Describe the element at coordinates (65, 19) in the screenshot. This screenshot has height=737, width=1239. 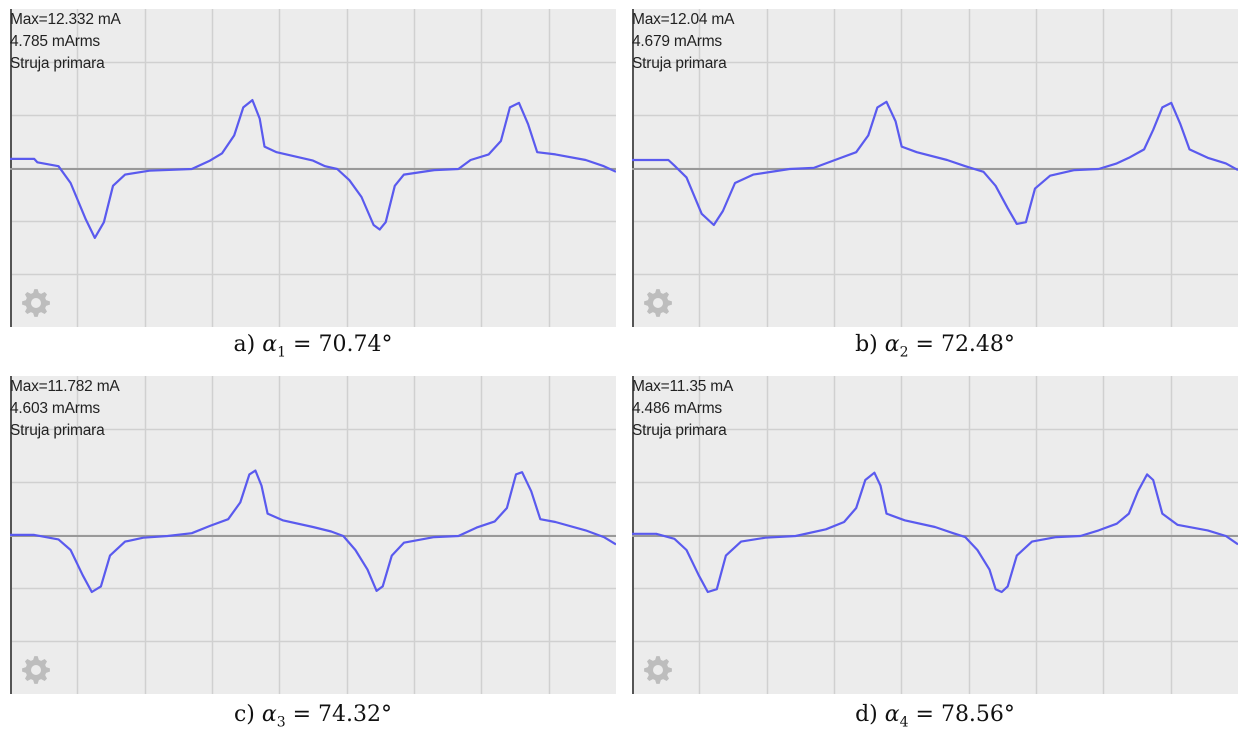
I see `max-current-readout: Max=12.332 mA` at that location.